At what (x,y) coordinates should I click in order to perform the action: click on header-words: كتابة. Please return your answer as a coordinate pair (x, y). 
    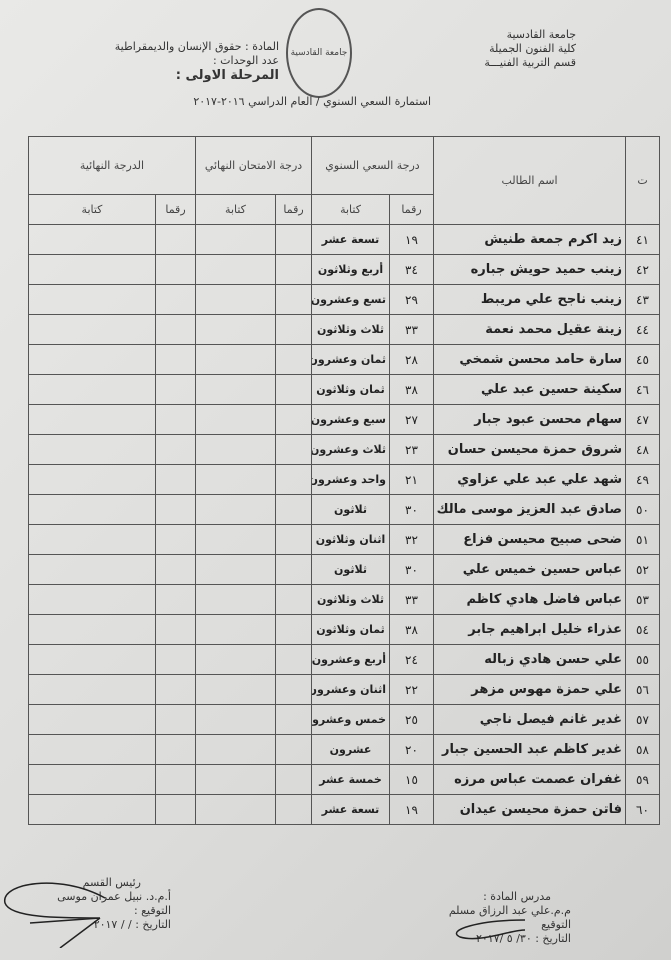
    Looking at the image, I should click on (235, 209).